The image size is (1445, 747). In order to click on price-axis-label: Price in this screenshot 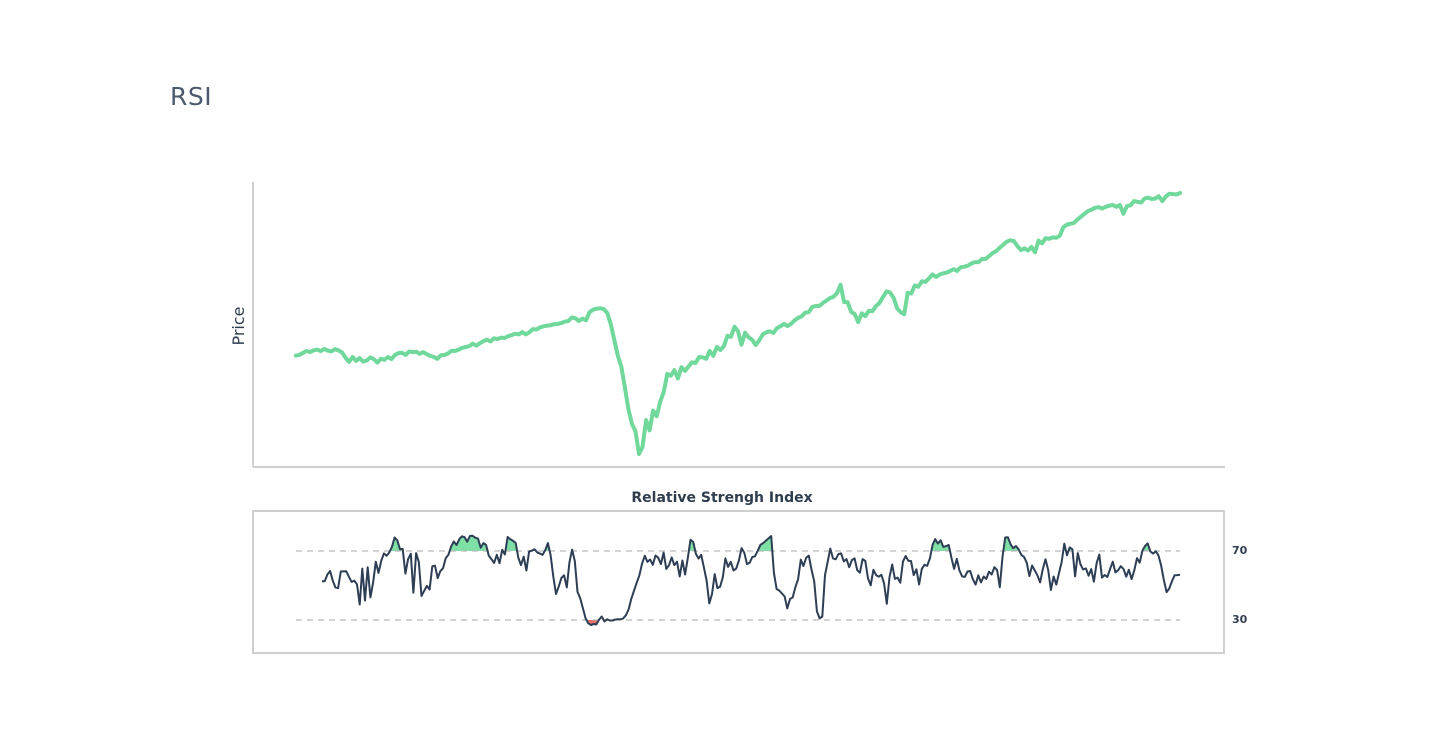, I will do `click(238, 325)`.